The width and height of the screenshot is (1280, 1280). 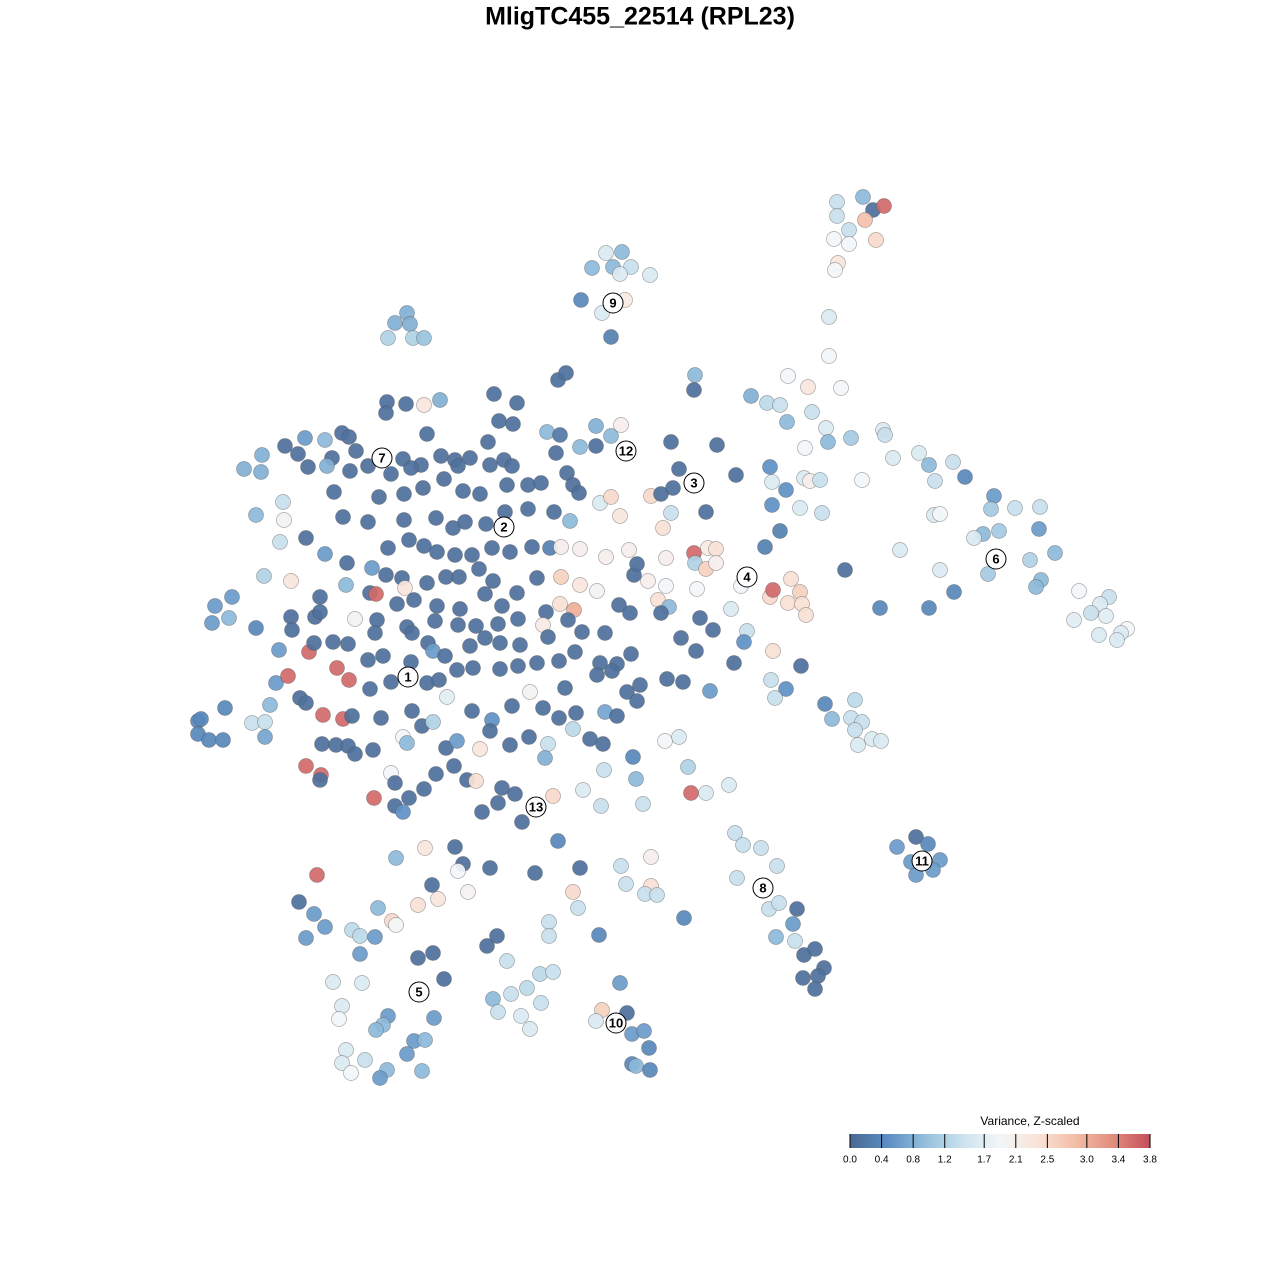 What do you see at coordinates (626, 450) in the screenshot?
I see `cluster-label-text: 12` at bounding box center [626, 450].